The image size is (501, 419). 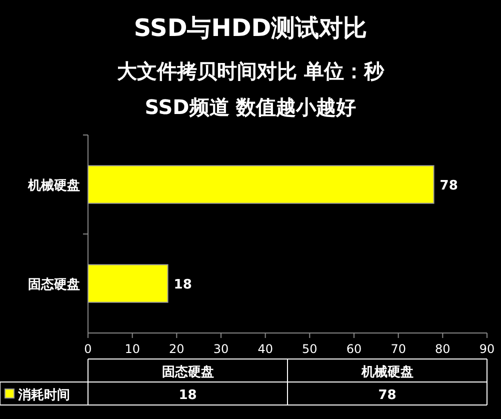 What do you see at coordinates (442, 349) in the screenshot?
I see `x-tick-label: 80` at bounding box center [442, 349].